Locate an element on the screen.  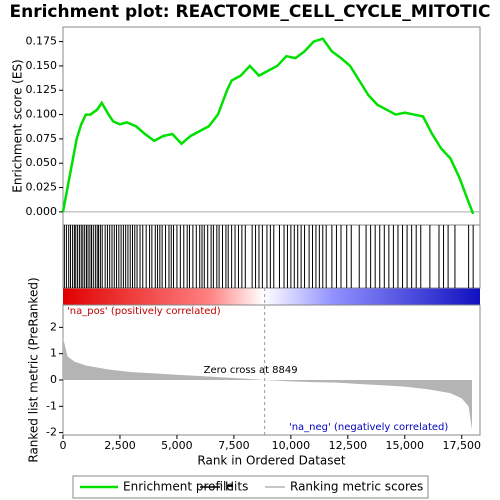
x-tick-label: 0 is located at coordinates (63, 445).